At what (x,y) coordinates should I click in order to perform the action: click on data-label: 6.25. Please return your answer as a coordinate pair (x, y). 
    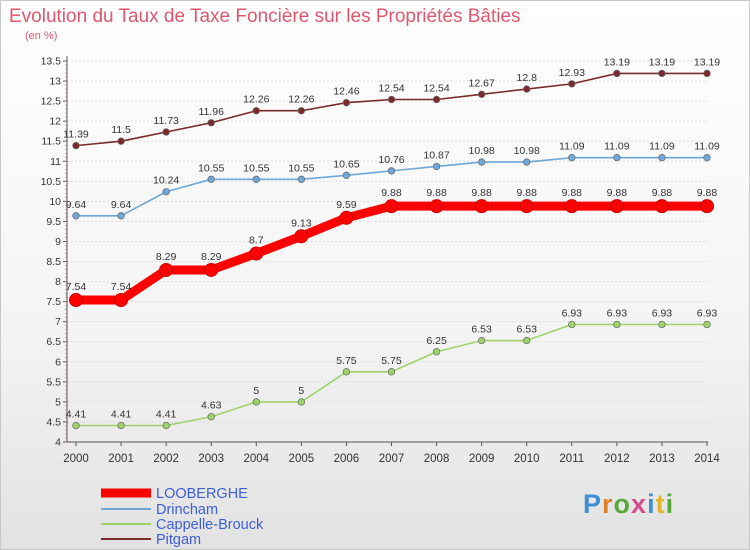
    Looking at the image, I should click on (436, 341).